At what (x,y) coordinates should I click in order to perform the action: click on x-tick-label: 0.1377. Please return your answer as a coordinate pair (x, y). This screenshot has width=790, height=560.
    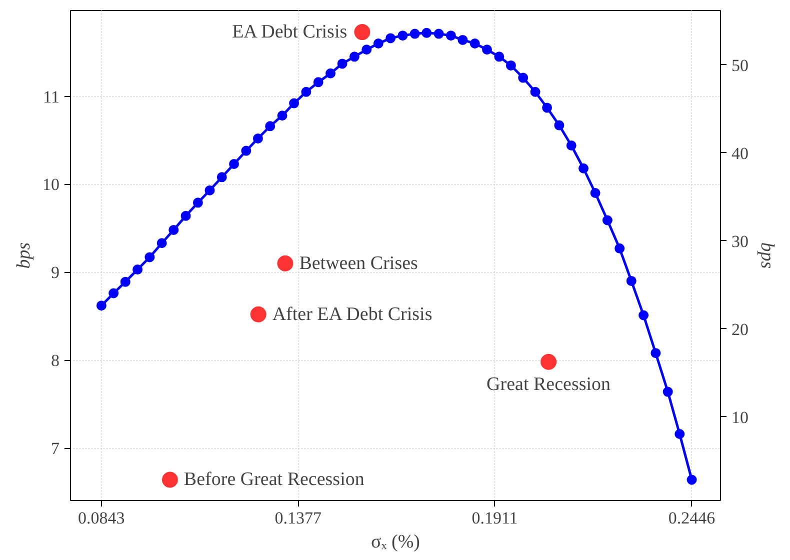
    Looking at the image, I should click on (298, 518).